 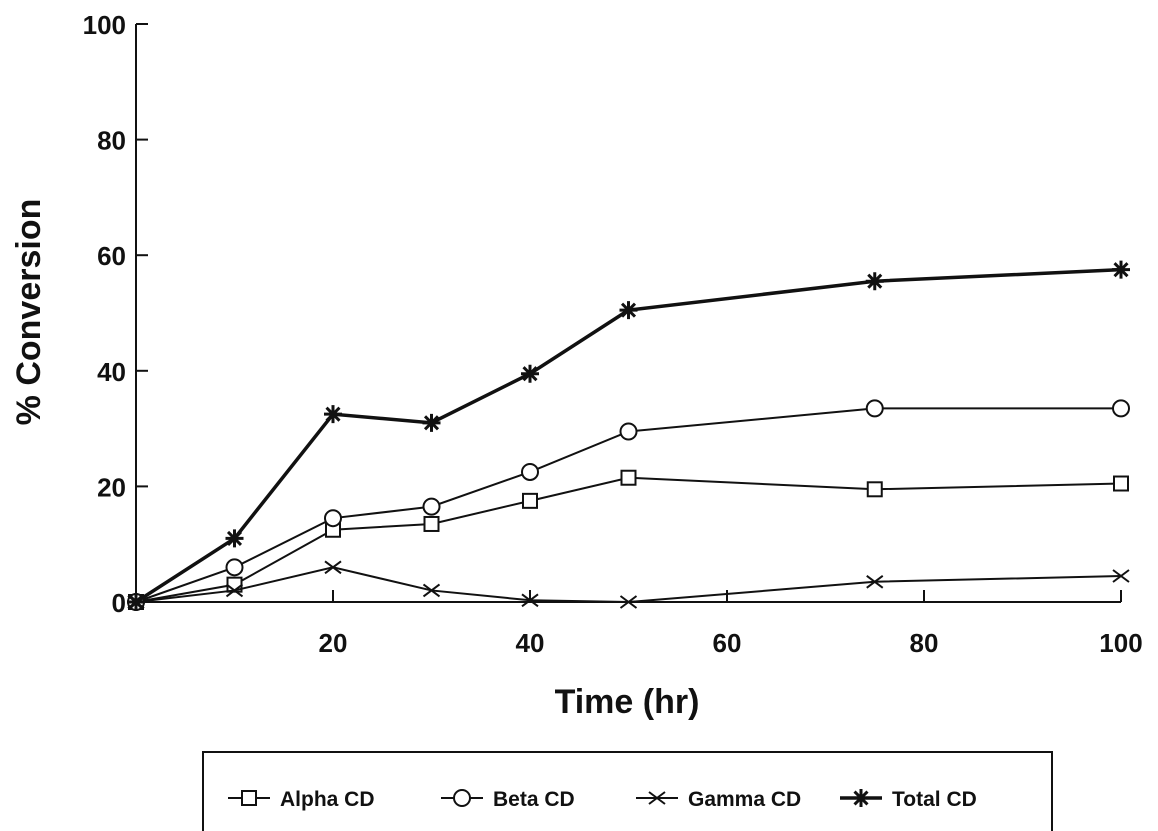 I want to click on legend-item-beta-cd: Beta CD, so click(x=508, y=799).